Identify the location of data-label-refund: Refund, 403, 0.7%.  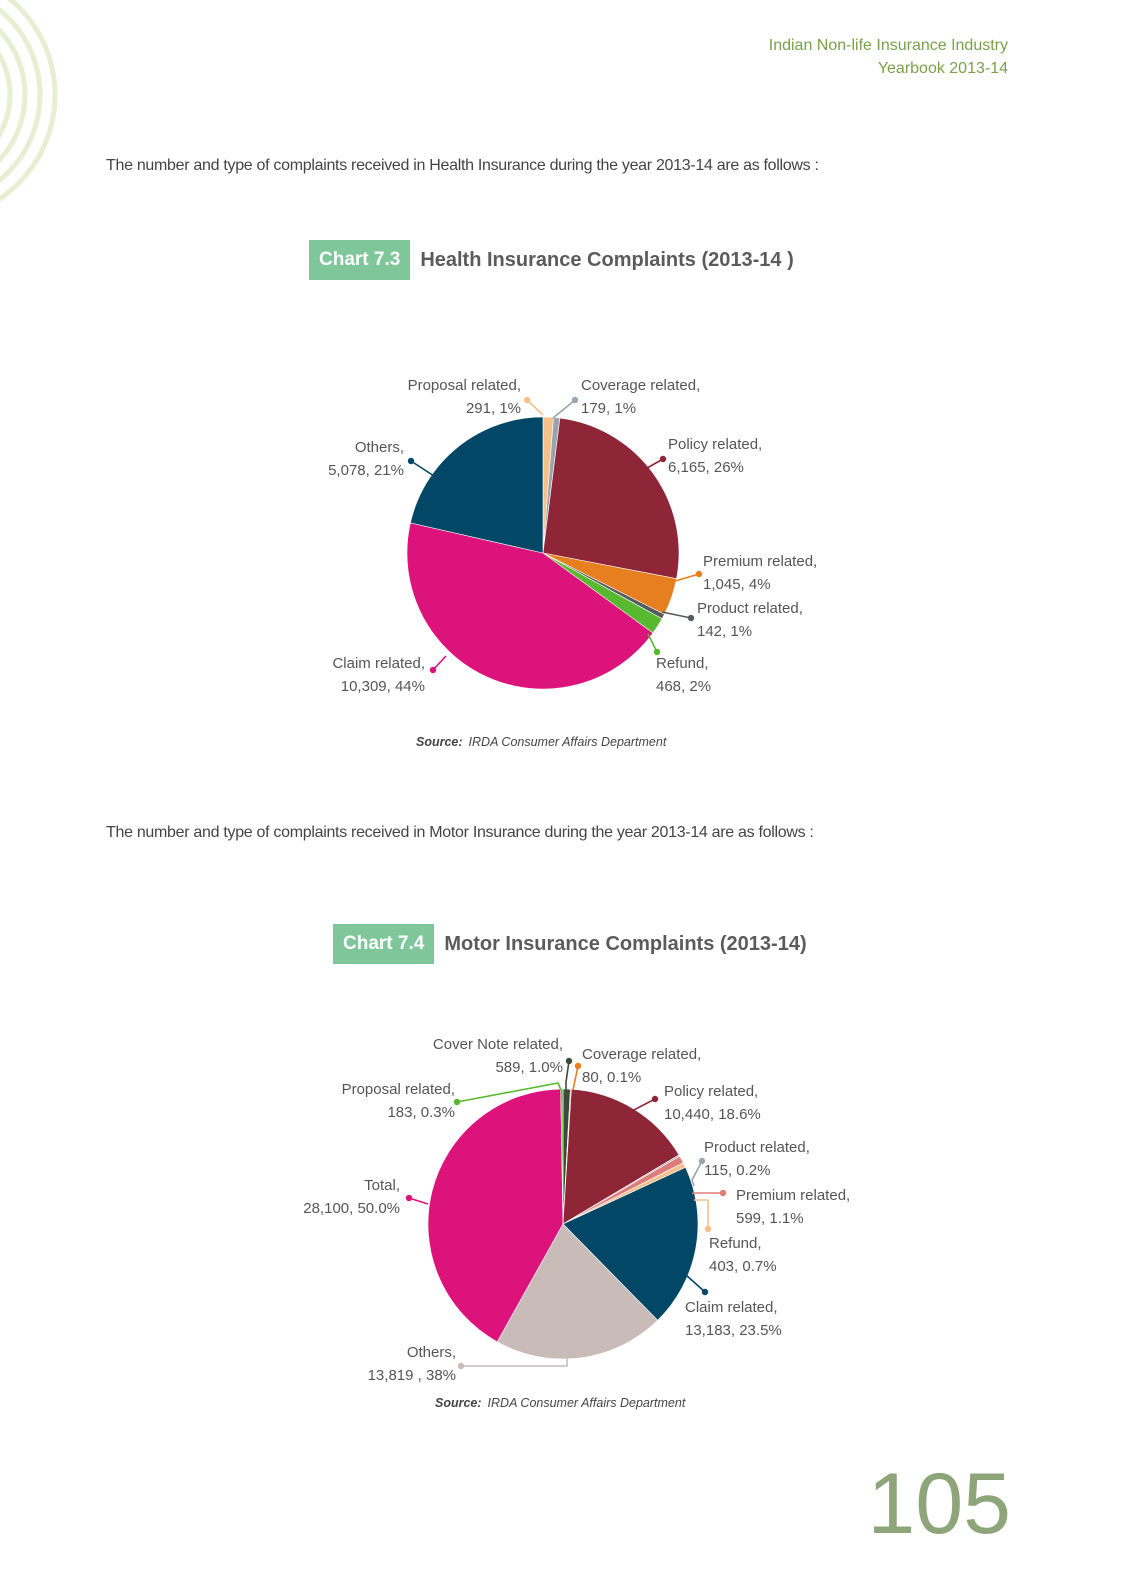
(743, 1255).